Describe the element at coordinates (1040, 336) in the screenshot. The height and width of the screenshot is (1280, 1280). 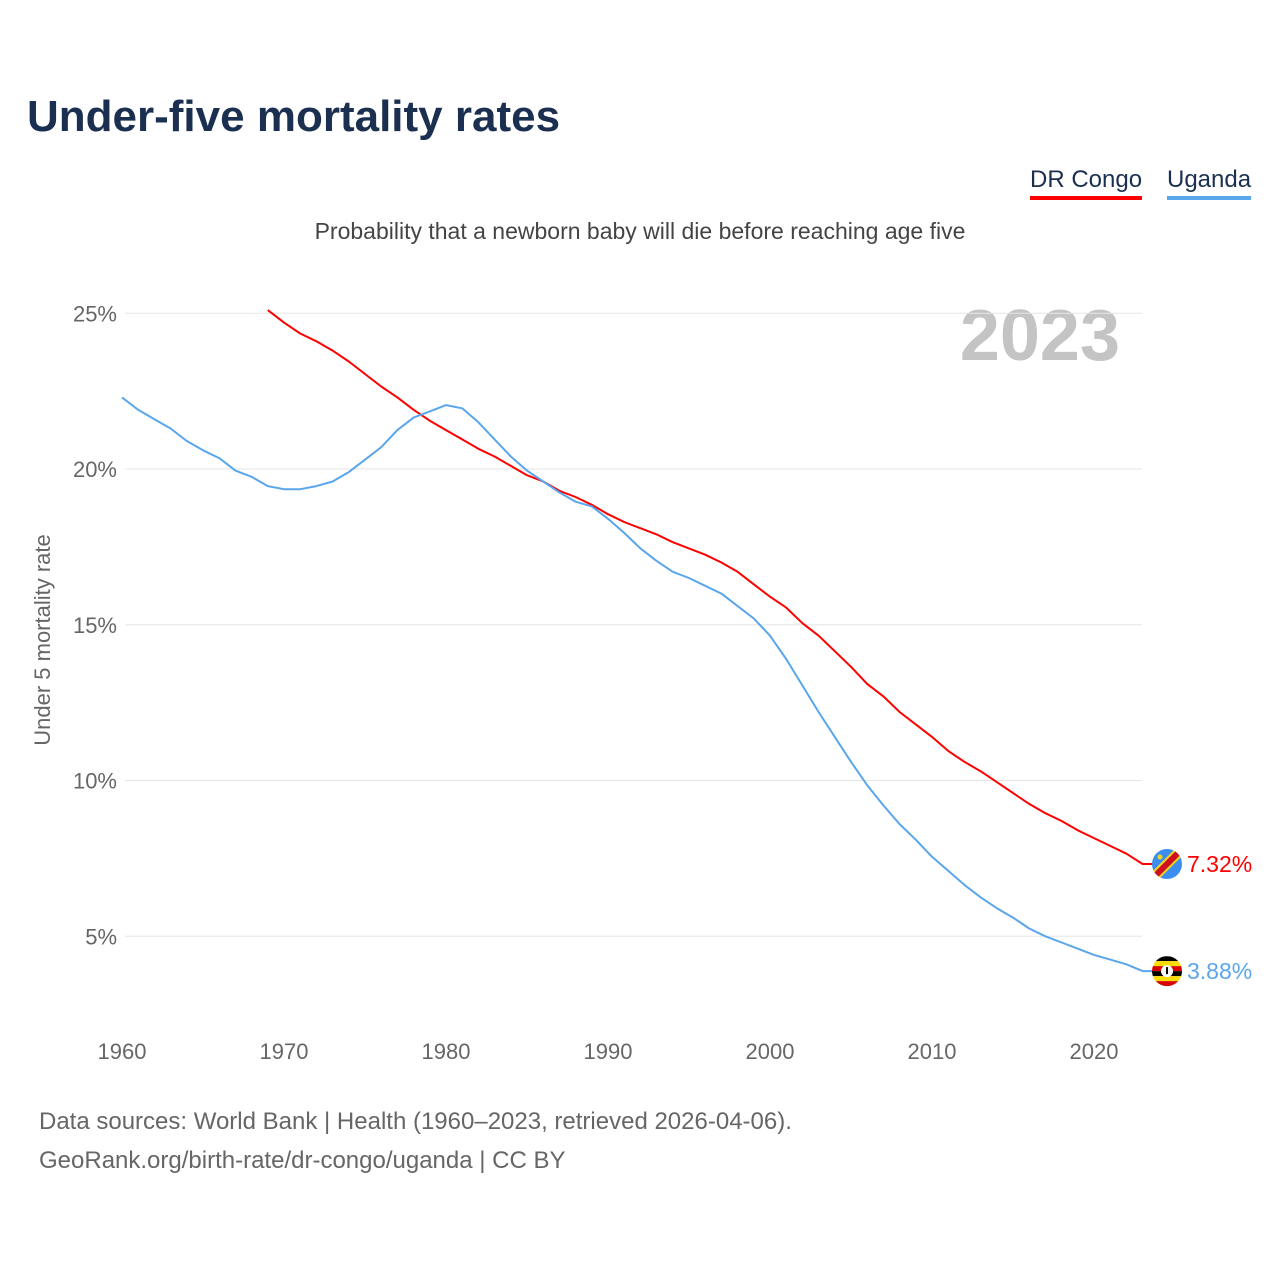
I see `year-watermark: 2023` at that location.